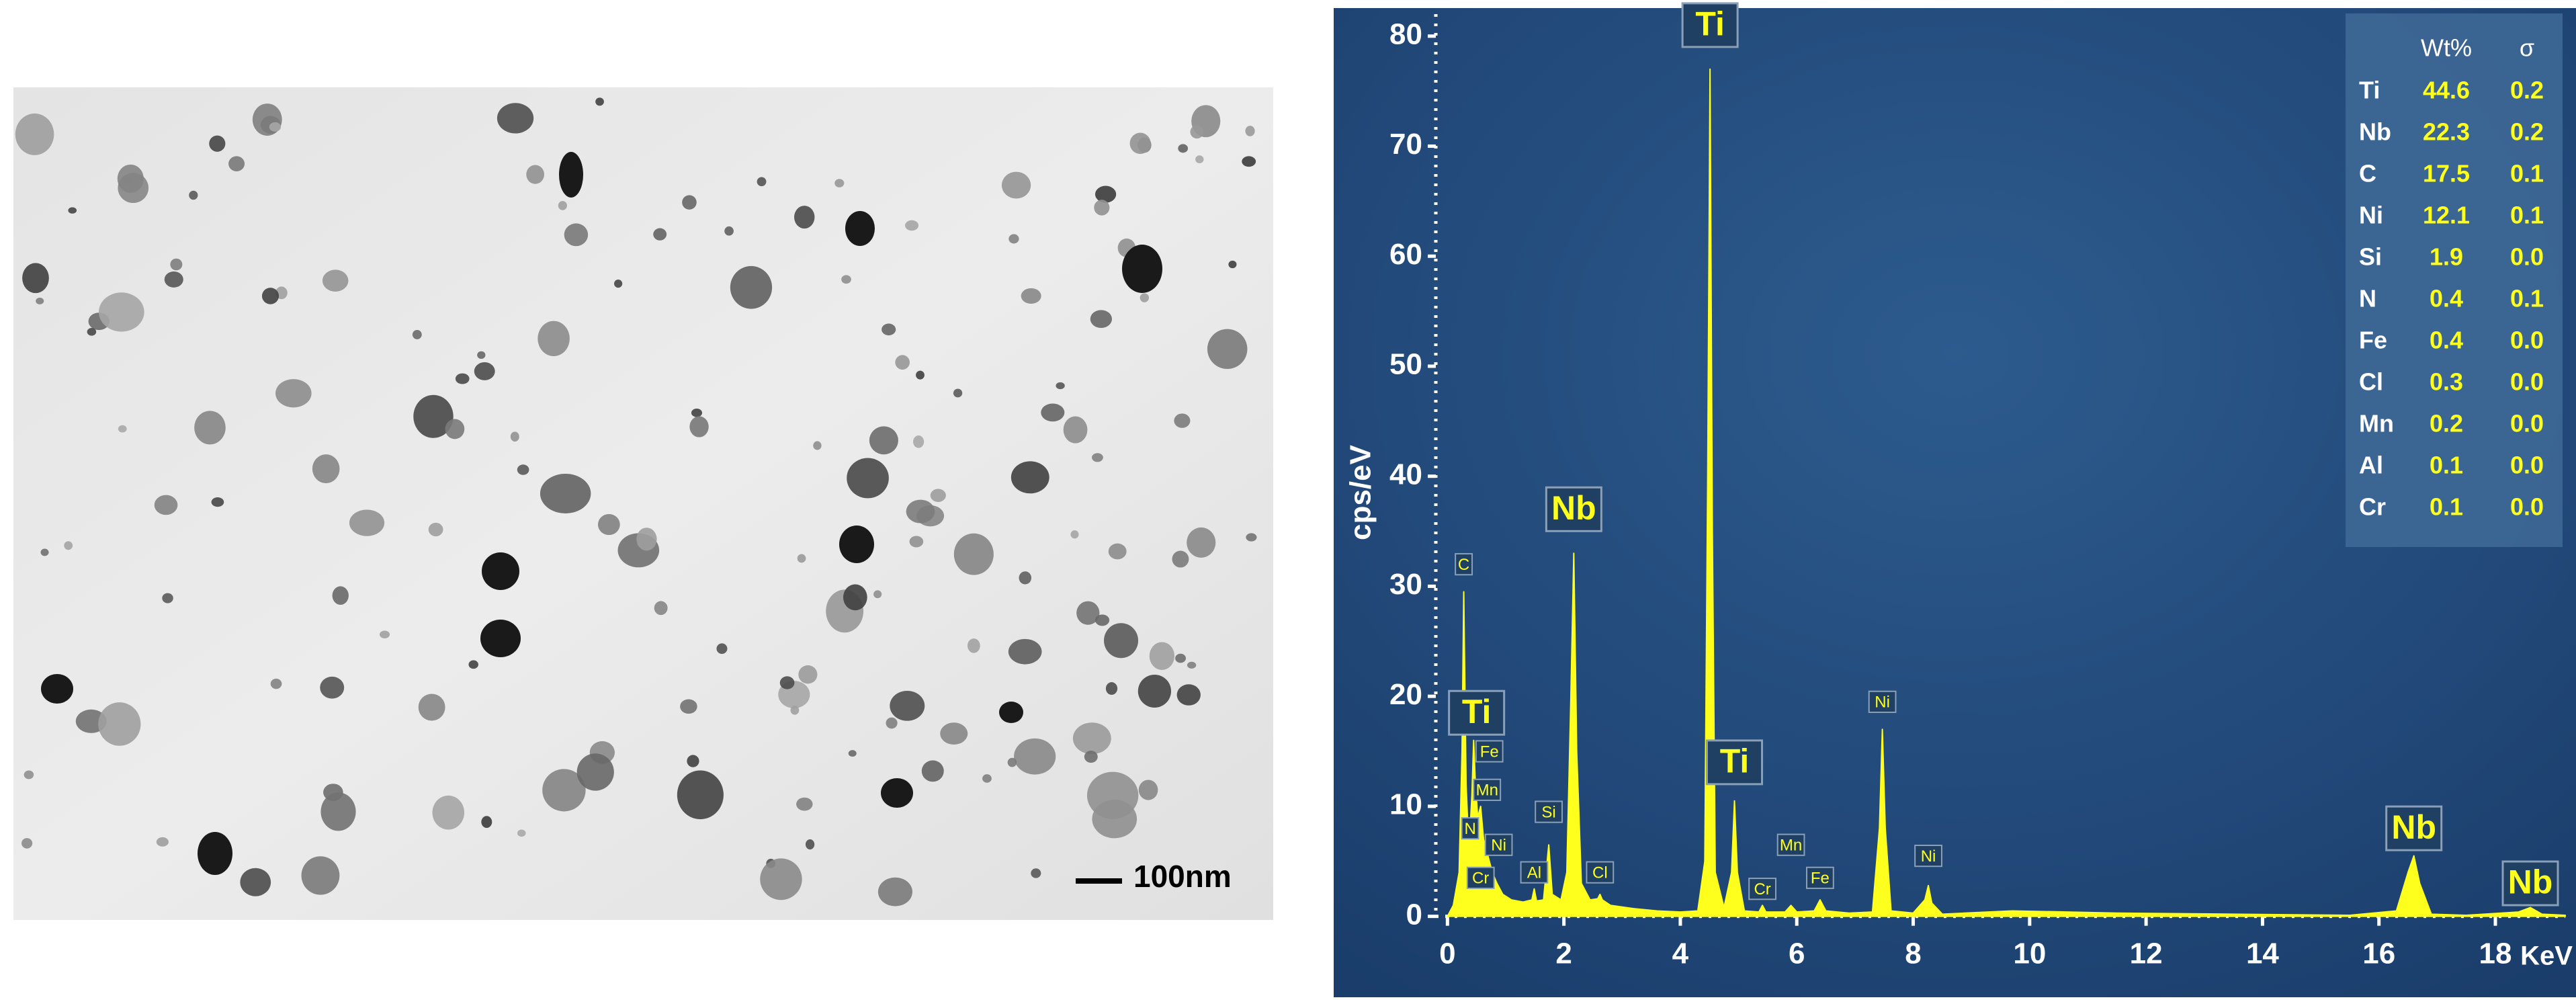 The width and height of the screenshot is (2576, 1008). I want to click on peak-label: Mn, so click(1791, 846).